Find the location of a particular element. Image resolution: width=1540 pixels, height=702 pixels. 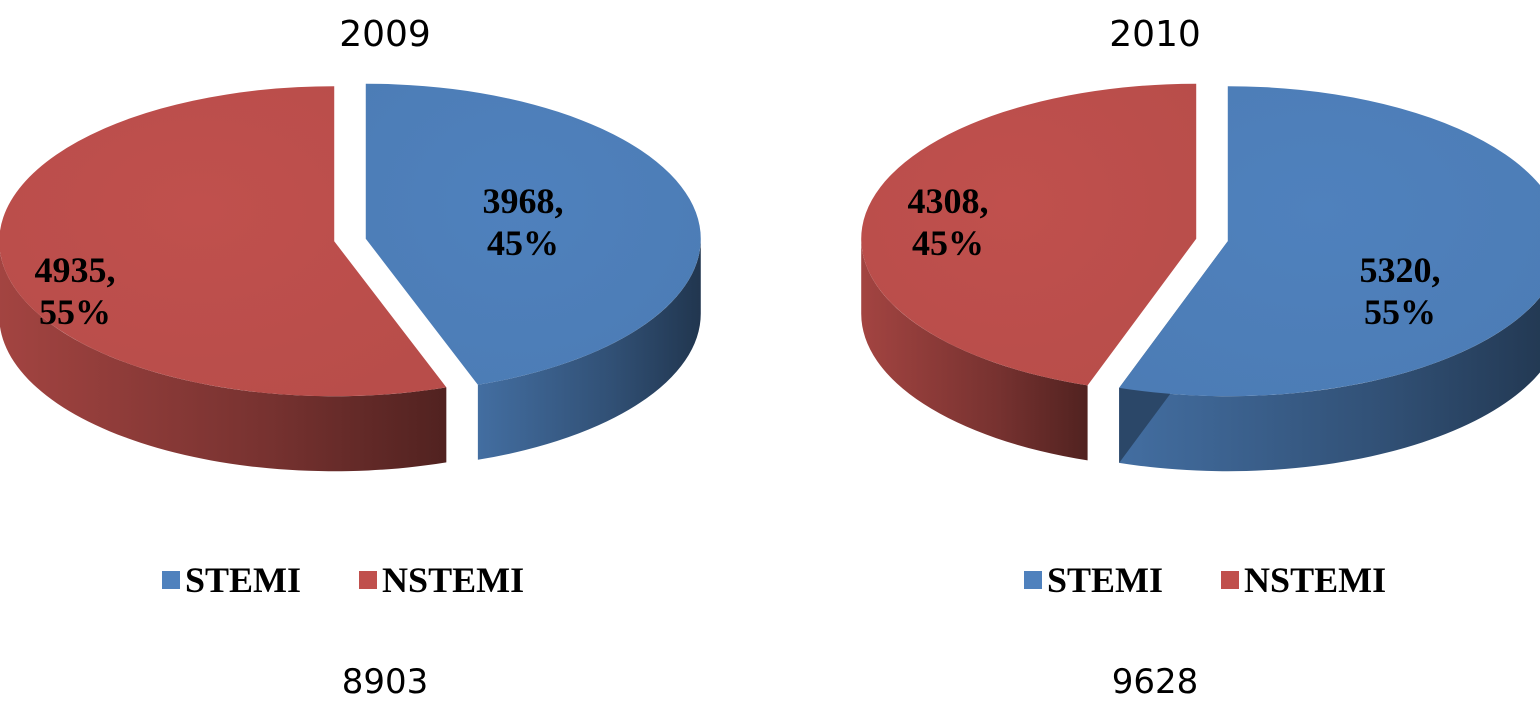

chart-title: 2009 is located at coordinates (385, 34).